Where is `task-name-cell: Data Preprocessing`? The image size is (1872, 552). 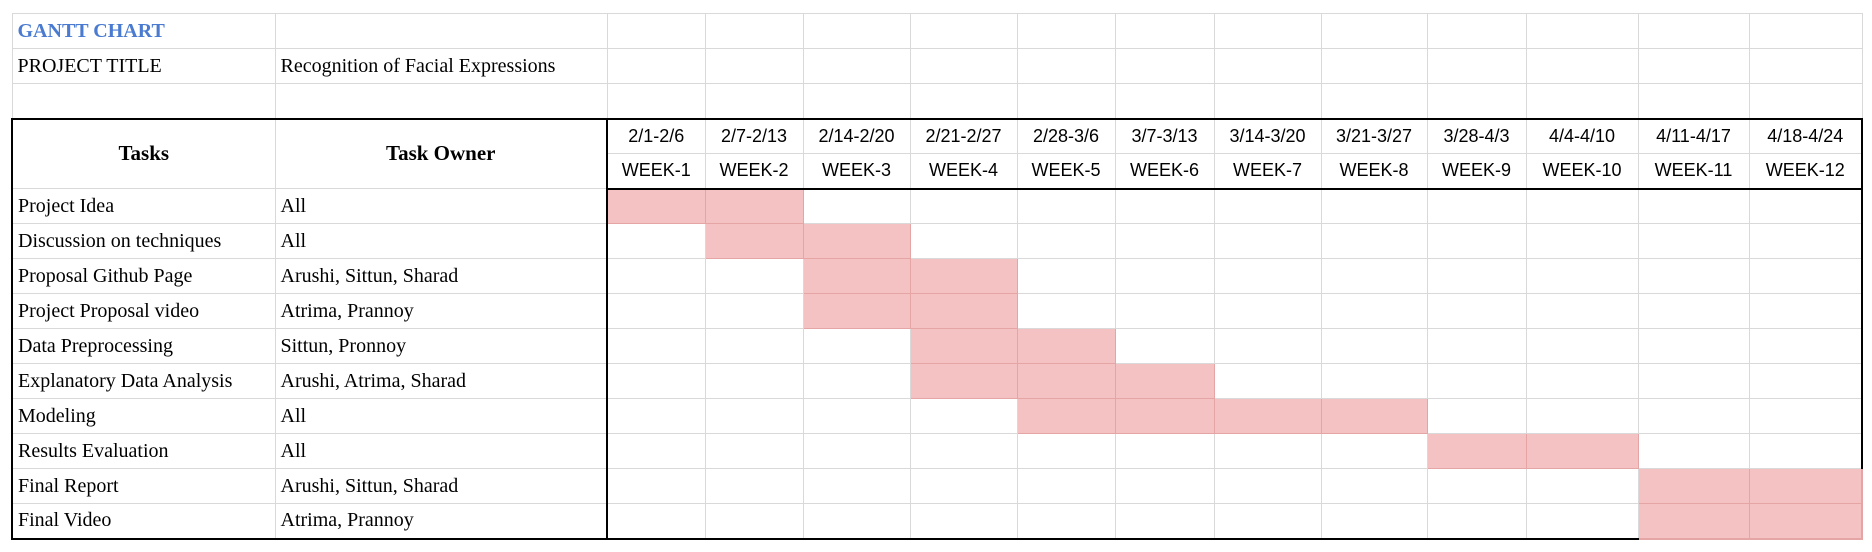
task-name-cell: Data Preprocessing is located at coordinates (143, 346).